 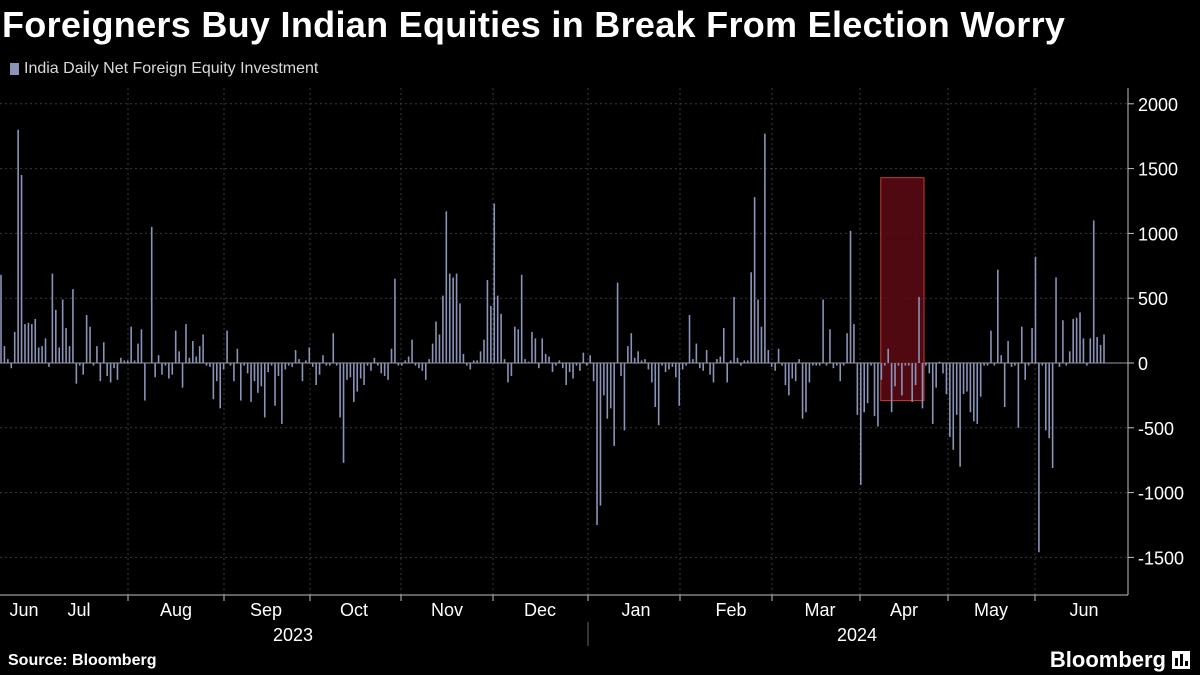 What do you see at coordinates (730, 610) in the screenshot?
I see `x-month-label: Feb` at bounding box center [730, 610].